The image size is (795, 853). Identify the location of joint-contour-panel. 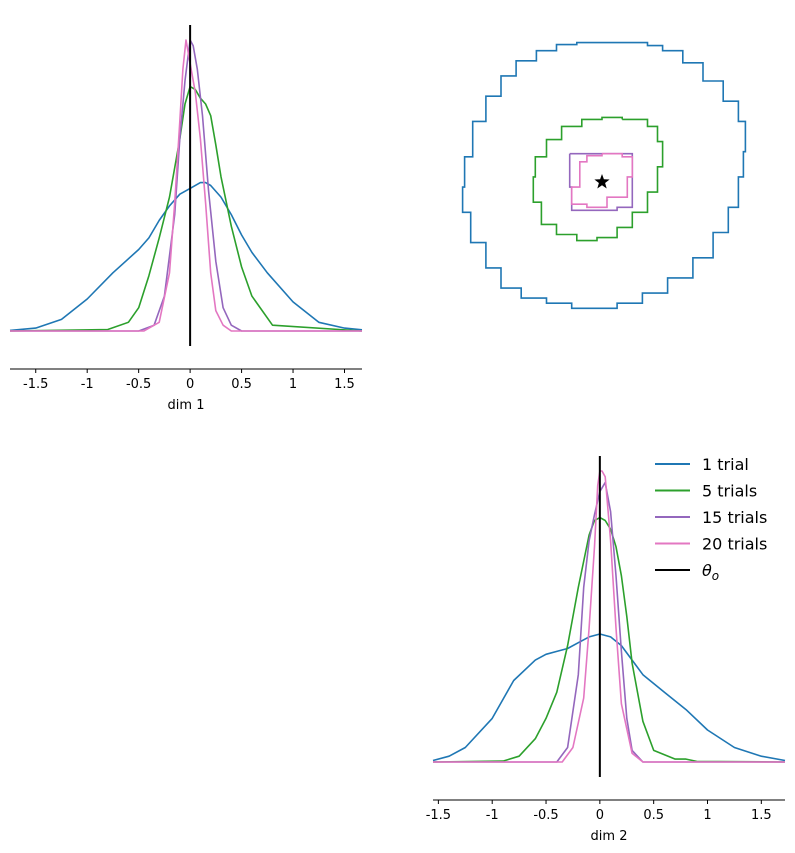
(604, 175).